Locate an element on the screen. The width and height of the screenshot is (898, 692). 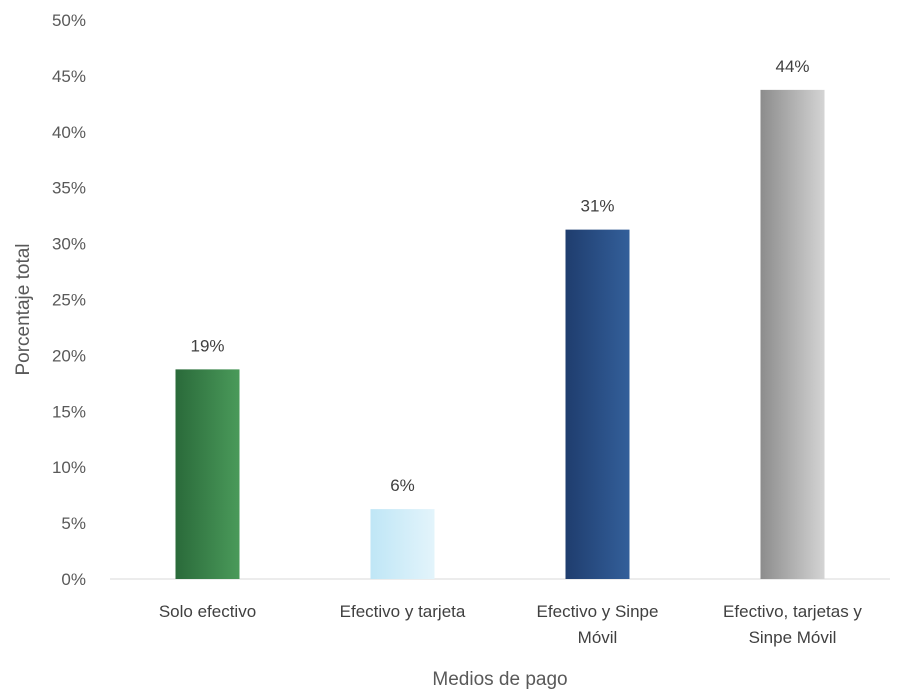
category-label: Efectivo, tarjetas y is located at coordinates (792, 611).